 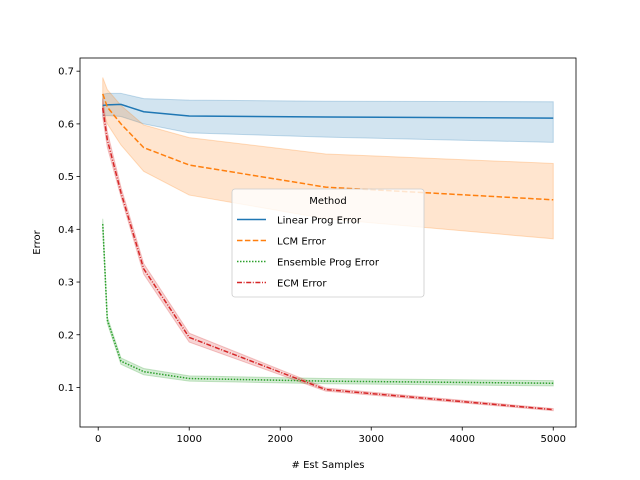 What do you see at coordinates (188, 439) in the screenshot?
I see `x-tick-label: 1000` at bounding box center [188, 439].